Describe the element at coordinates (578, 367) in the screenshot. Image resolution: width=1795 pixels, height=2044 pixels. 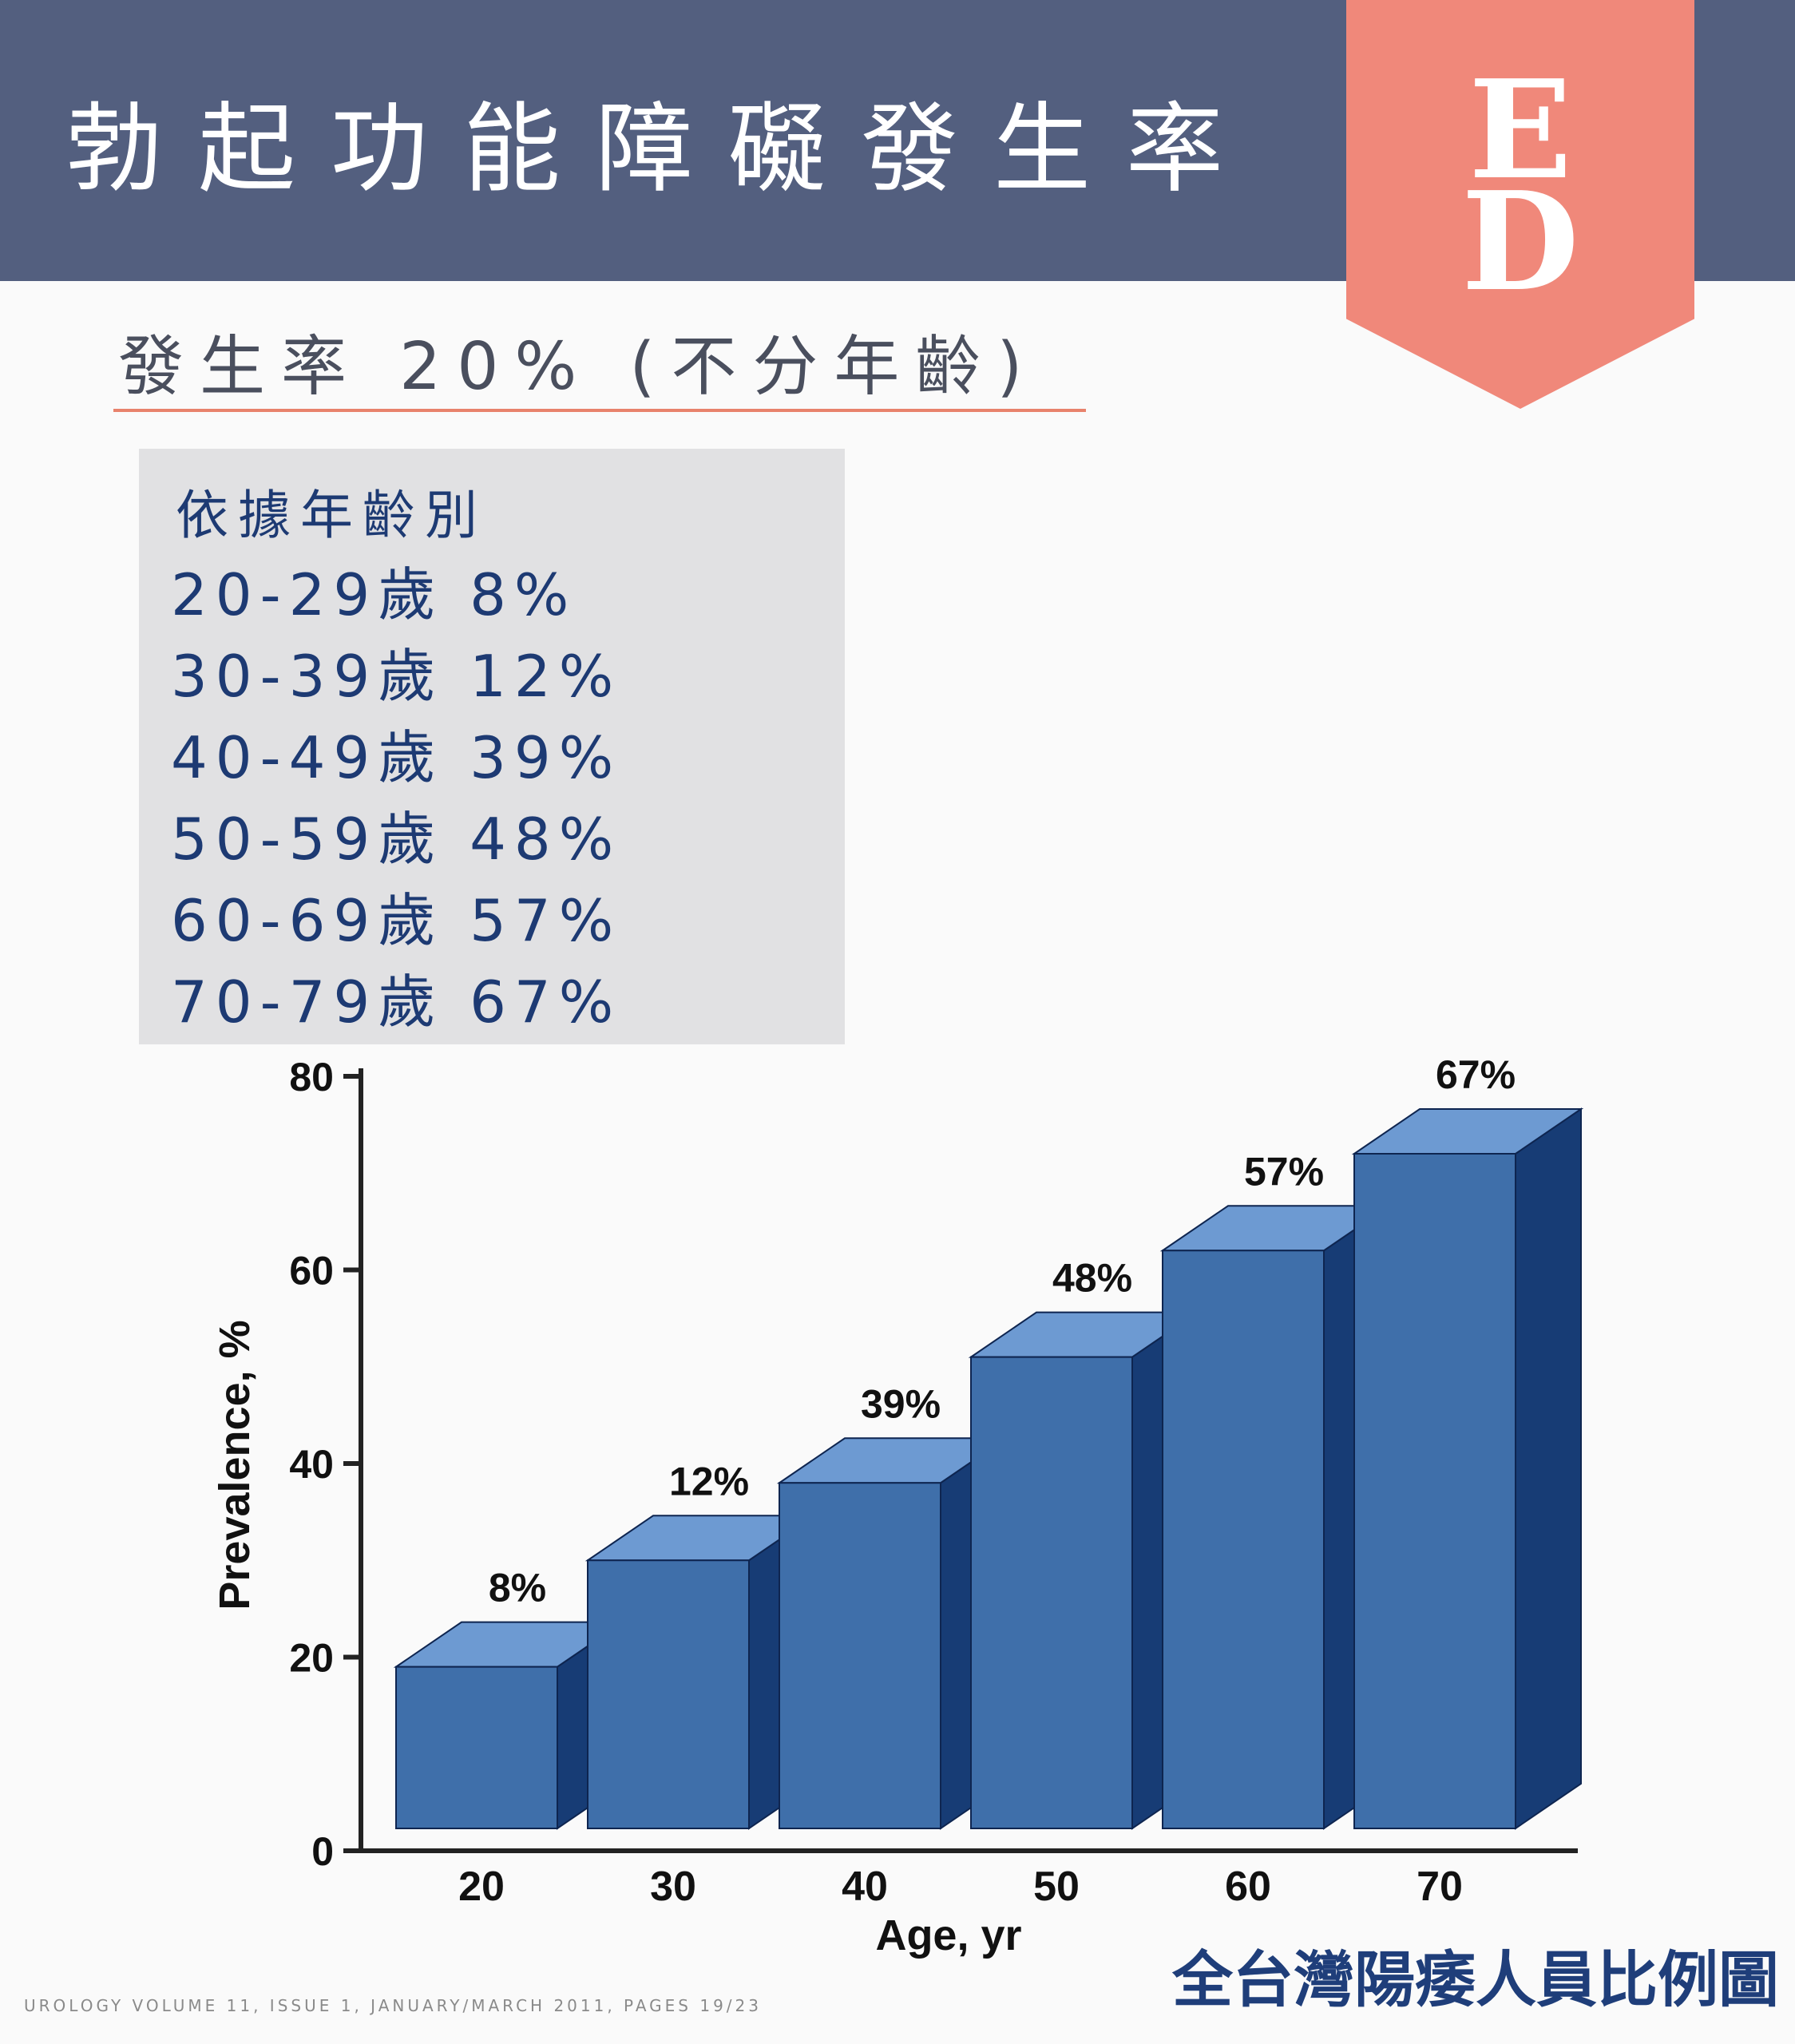
I see `subtitle: 發生率 20% (不分年齡)` at that location.